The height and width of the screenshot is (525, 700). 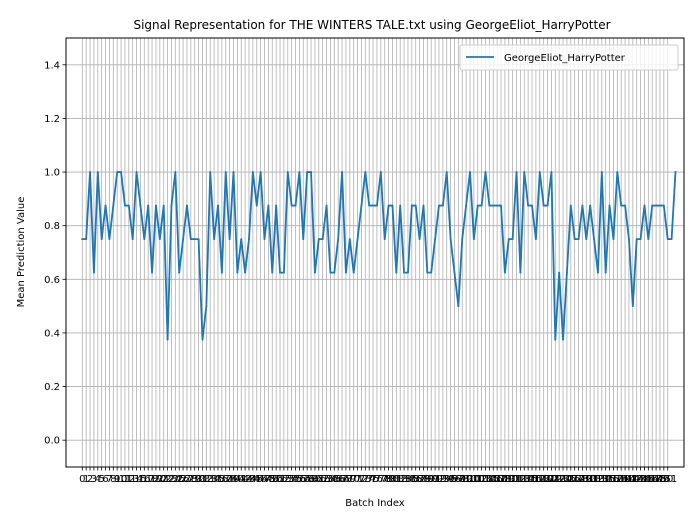 What do you see at coordinates (454, 479) in the screenshot?
I see `x-tick-label: 96` at bounding box center [454, 479].